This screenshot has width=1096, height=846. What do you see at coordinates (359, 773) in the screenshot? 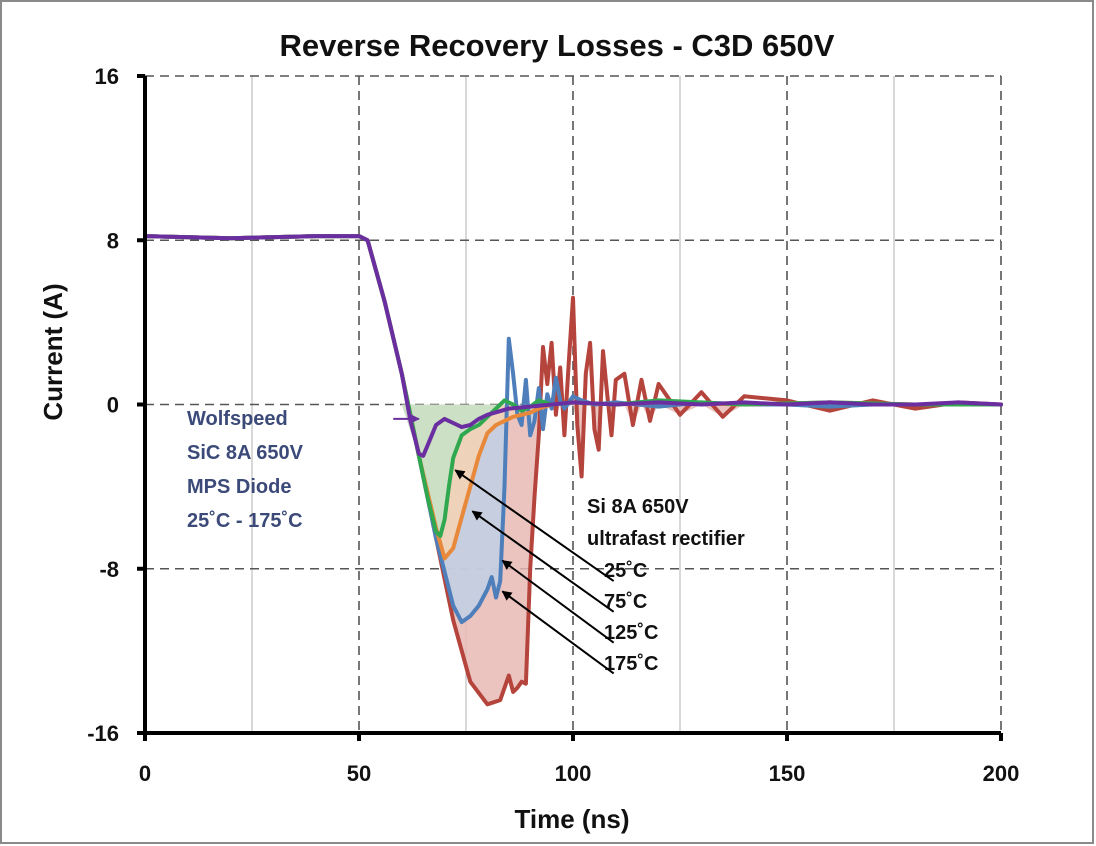
I see `x-tick-label: 50` at bounding box center [359, 773].